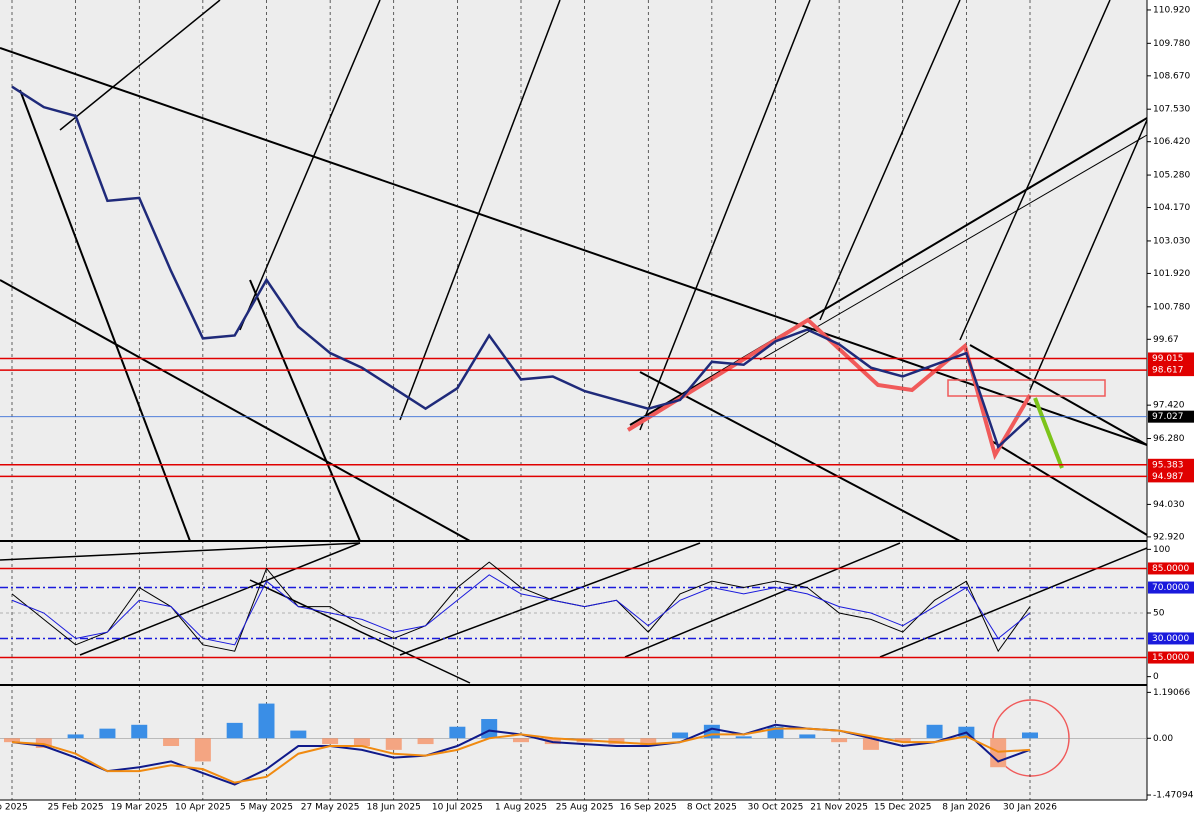 The width and height of the screenshot is (1194, 814). Describe the element at coordinates (139, 808) in the screenshot. I see `x-tick-label: 19 Mar 2025` at that location.